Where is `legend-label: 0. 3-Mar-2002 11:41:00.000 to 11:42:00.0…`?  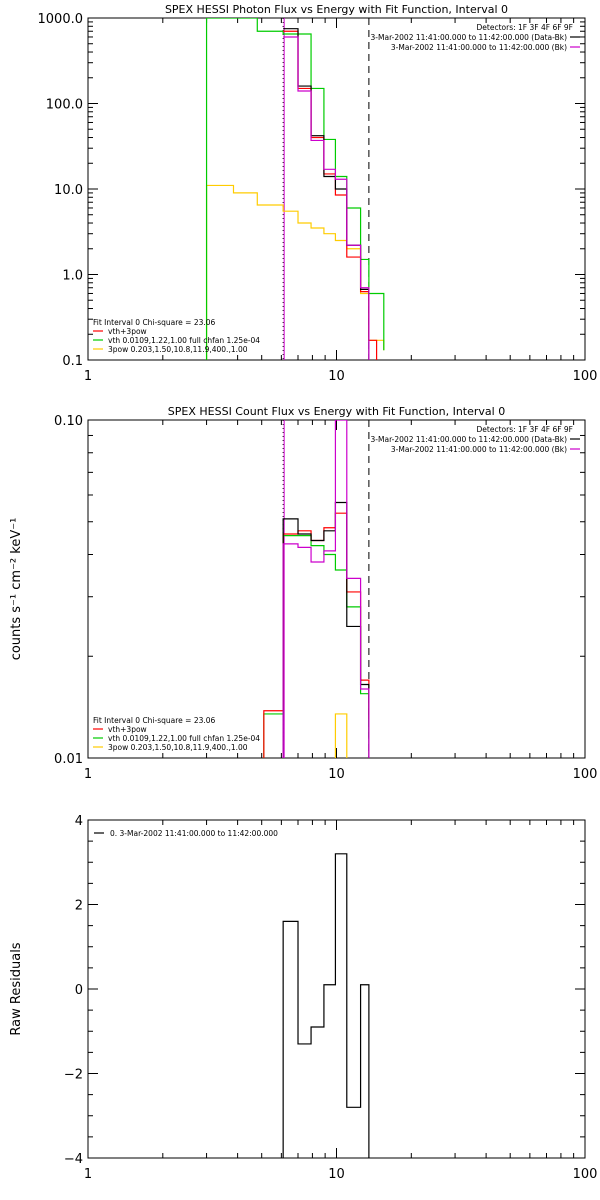
legend-label: 0. 3-Mar-2002 11:41:00.000 to 11:42:00.0… is located at coordinates (194, 833).